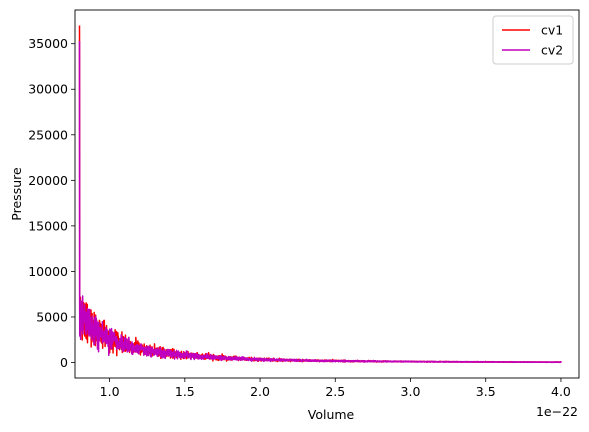 The width and height of the screenshot is (589, 432). I want to click on x-axis-offset-label: 1e−22, so click(557, 411).